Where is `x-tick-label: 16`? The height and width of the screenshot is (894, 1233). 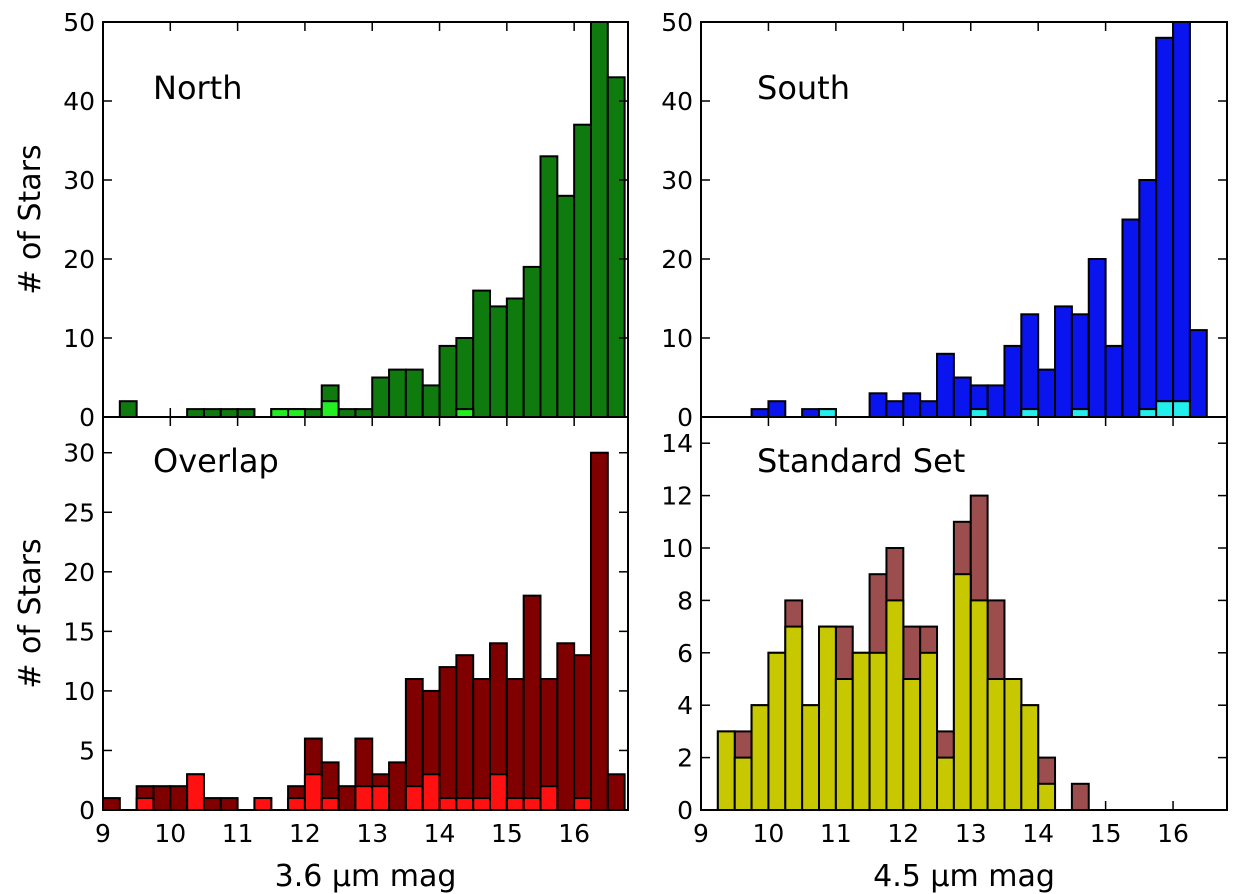 x-tick-label: 16 is located at coordinates (574, 833).